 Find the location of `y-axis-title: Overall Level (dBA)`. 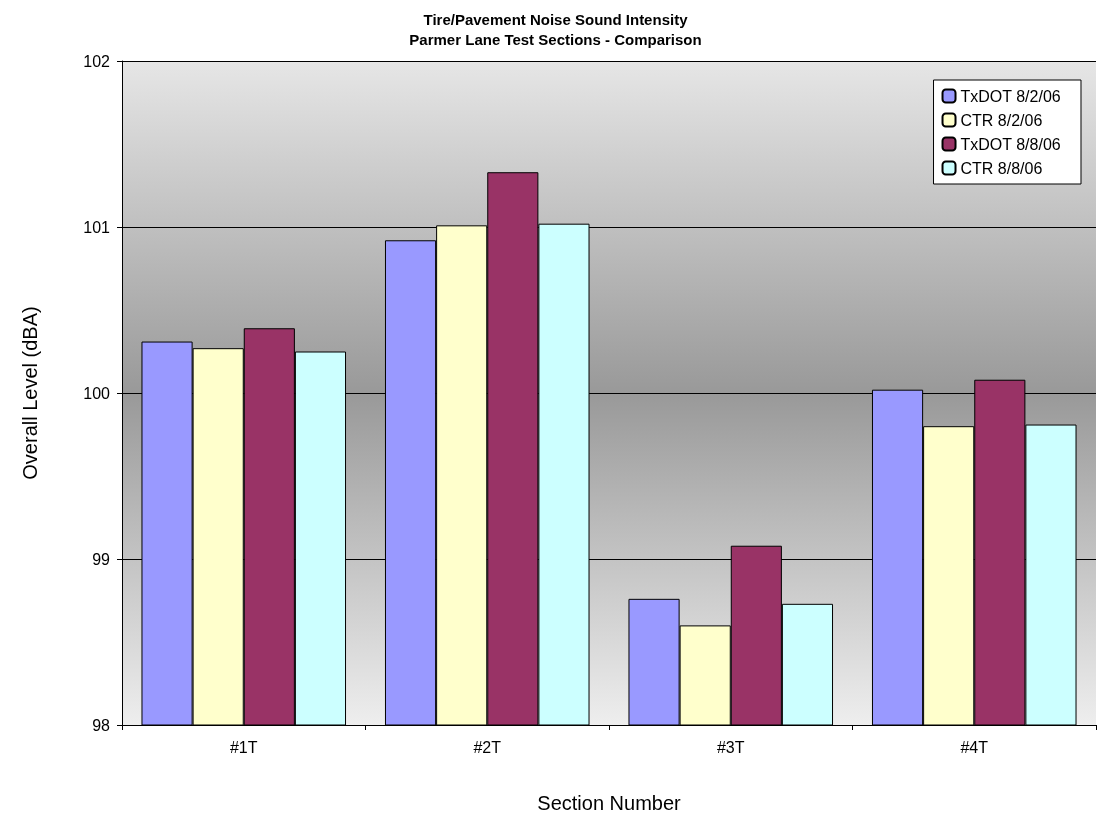

y-axis-title: Overall Level (dBA) is located at coordinates (30, 393).